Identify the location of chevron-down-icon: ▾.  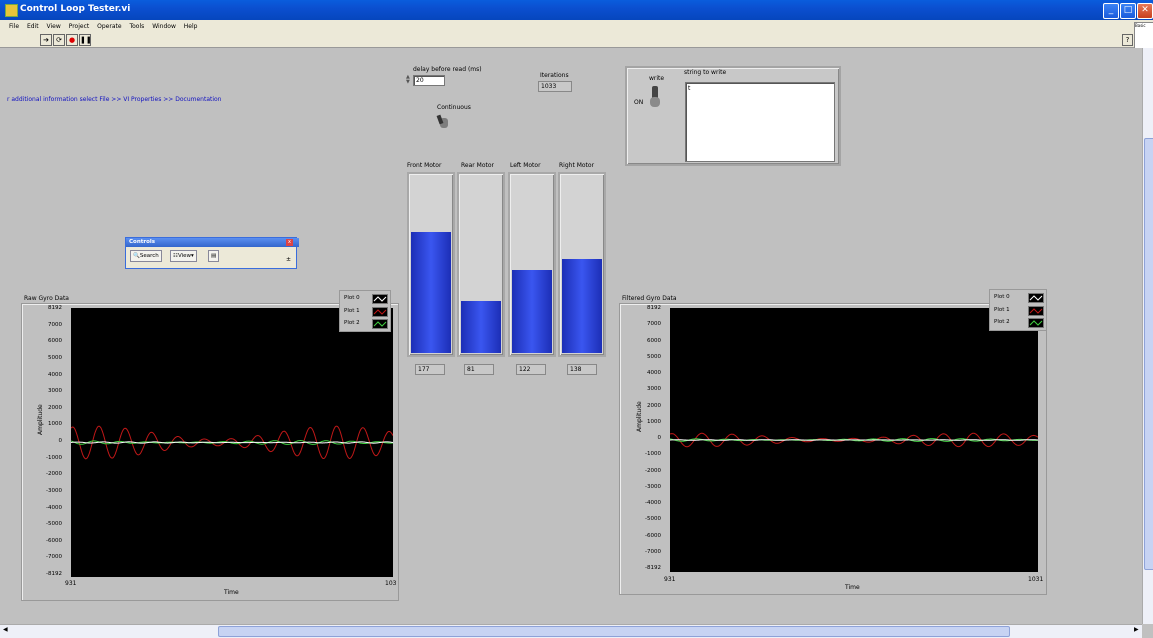
(192, 256).